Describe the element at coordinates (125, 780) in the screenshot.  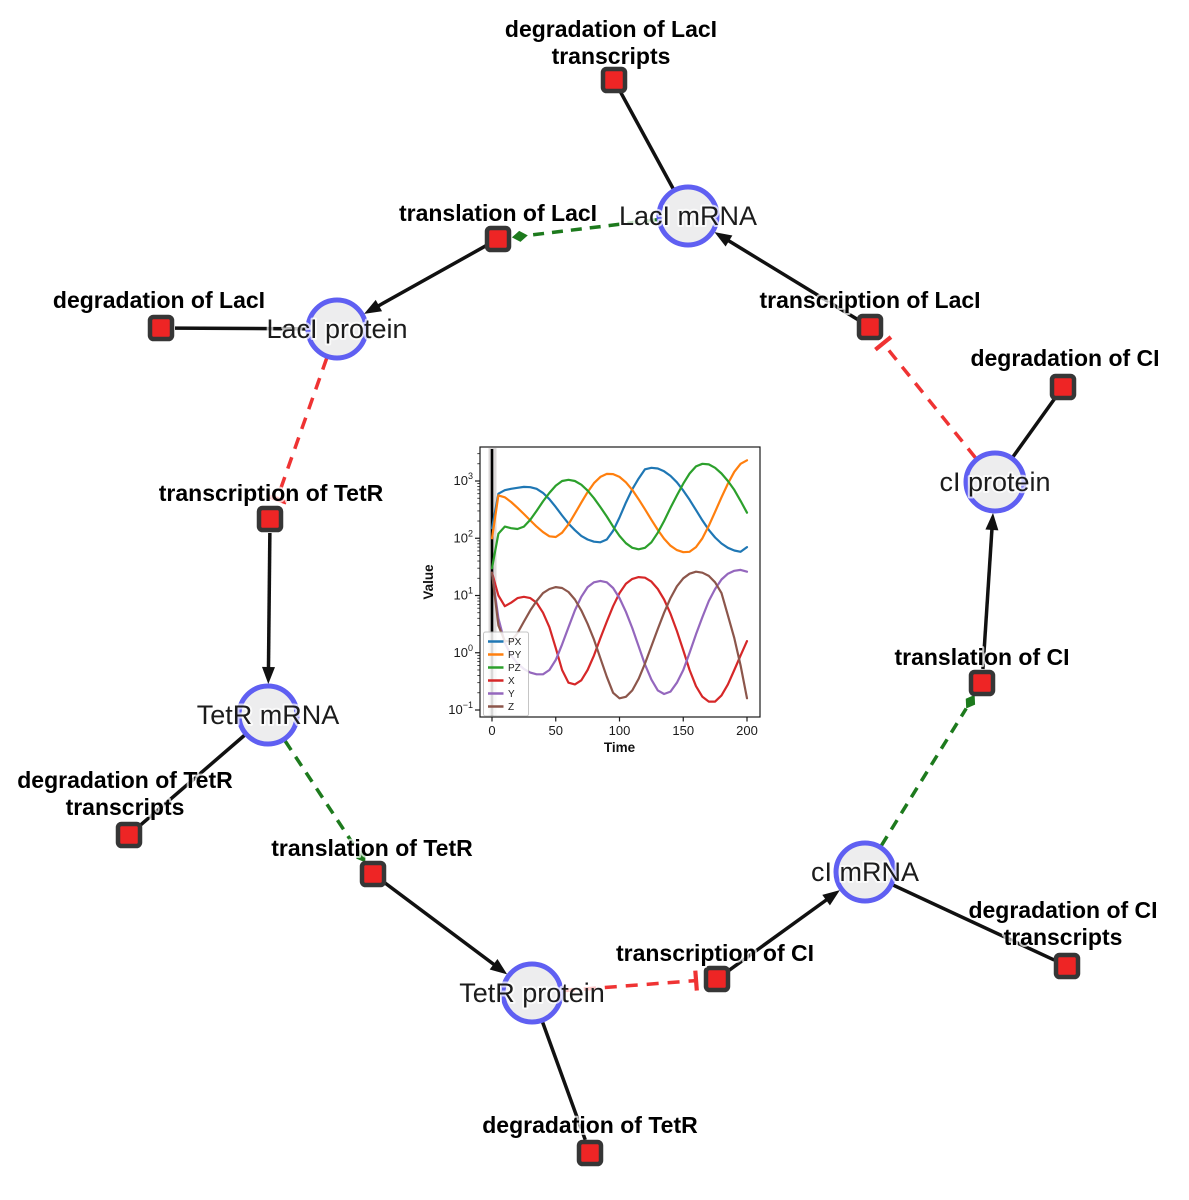
I see `reaction-label: degradation of TetR` at that location.